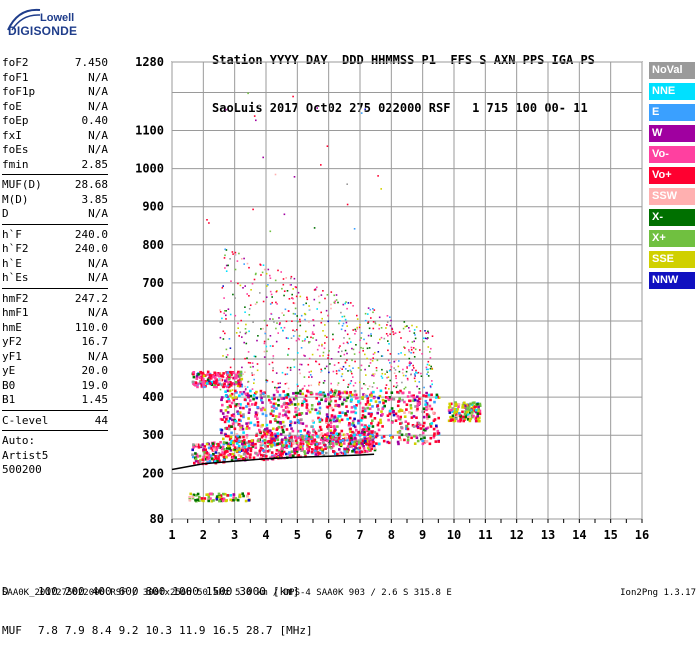 The width and height of the screenshot is (700, 650). I want to click on param-row: foE N/A, so click(55, 107).